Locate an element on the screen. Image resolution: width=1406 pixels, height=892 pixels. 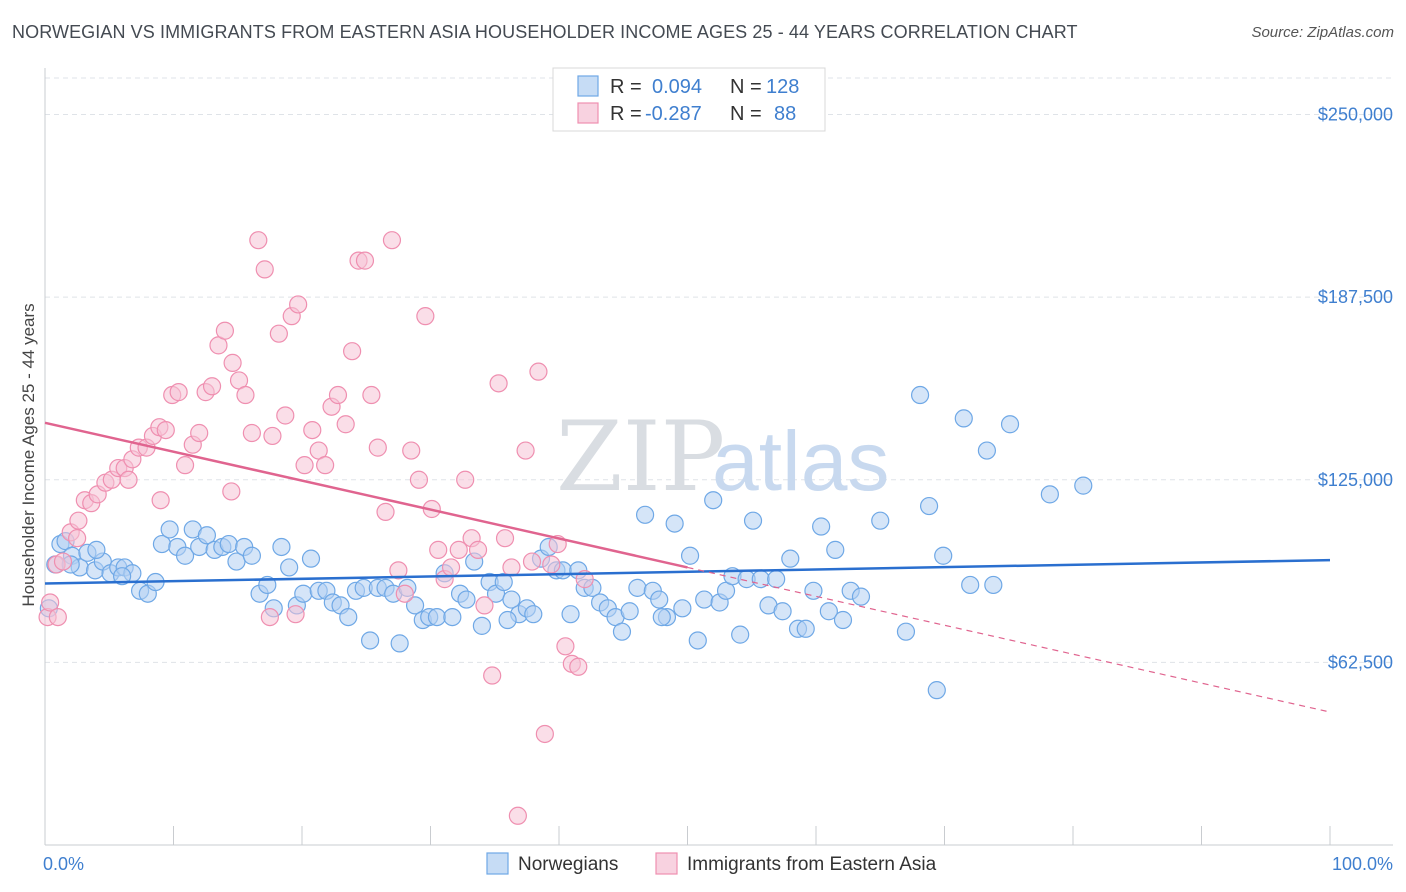
trend-line-immigrants is located at coordinates (366, 495).